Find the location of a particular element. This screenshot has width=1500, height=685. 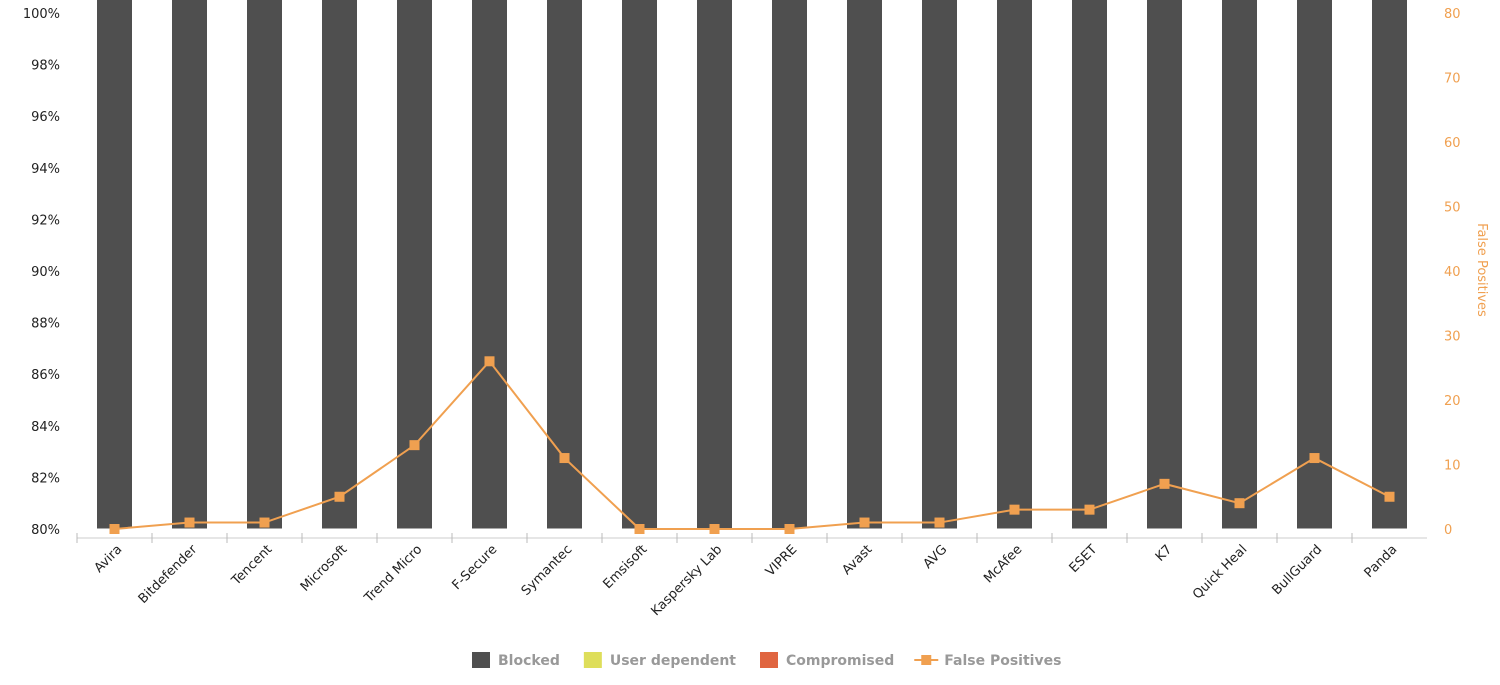

x-tick-label: Kaspersky Lab is located at coordinates (686, 580).